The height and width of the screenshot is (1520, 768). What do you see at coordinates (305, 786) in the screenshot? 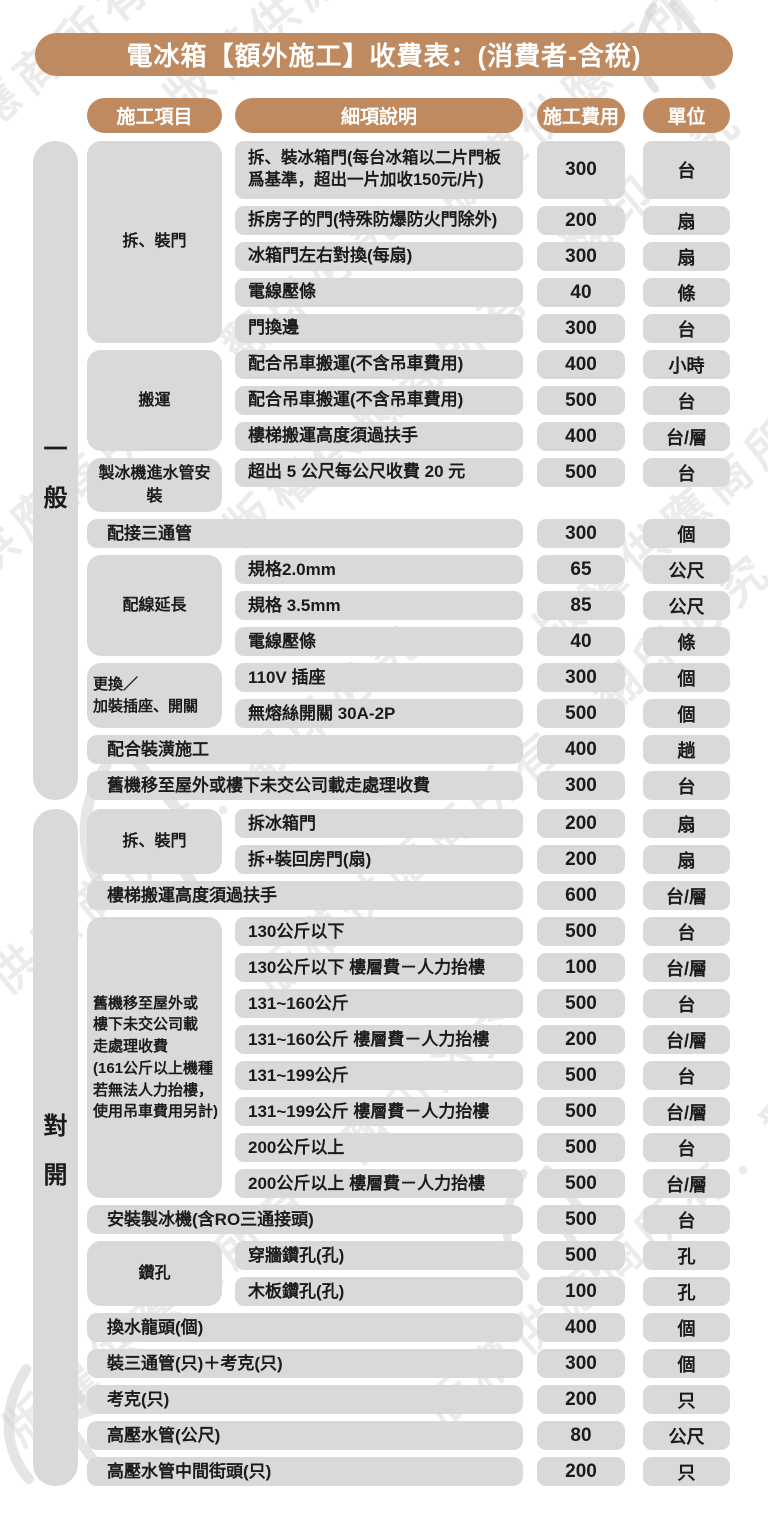
I see `detail-cell: 舊機移至屋外或樓下未交公司載走處理收費` at bounding box center [305, 786].